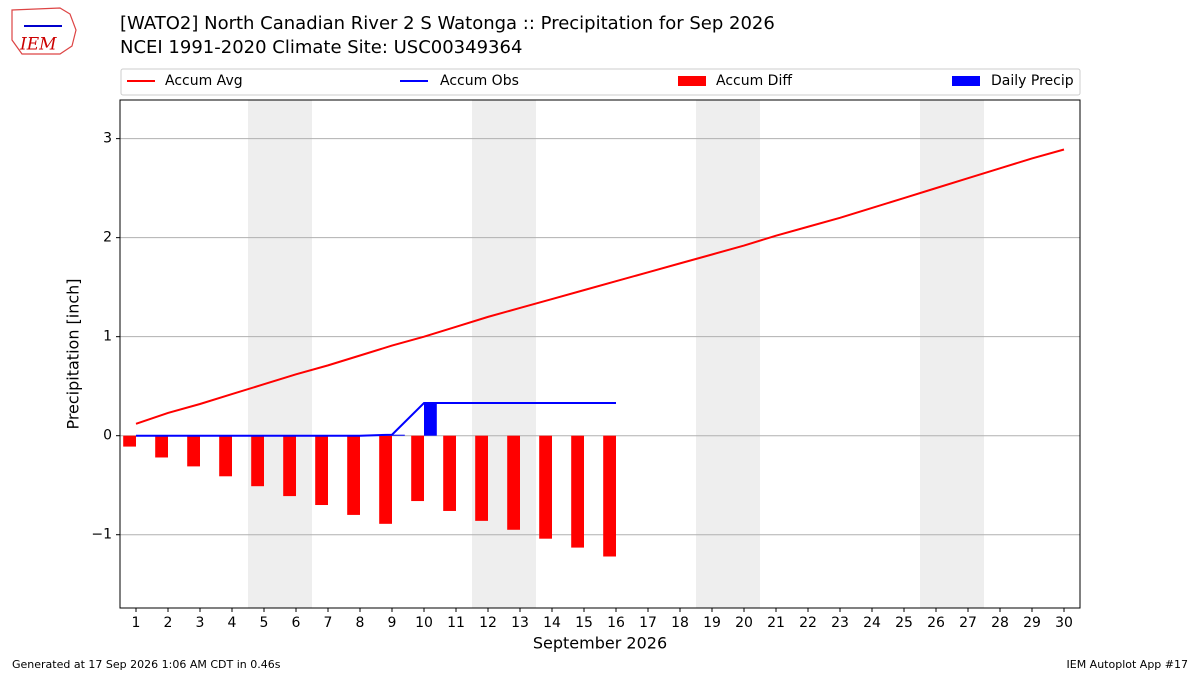 The width and height of the screenshot is (1200, 675). Describe the element at coordinates (200, 623) in the screenshot. I see `x-tick-label: 3` at that location.